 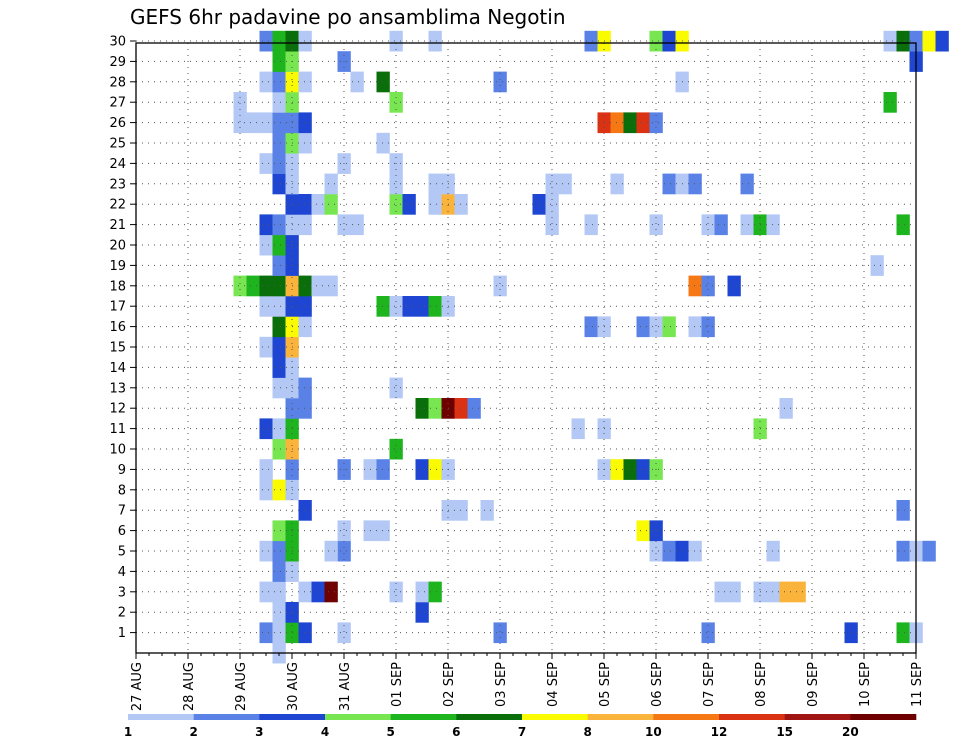 I want to click on legend-label: 1, so click(x=128, y=732).